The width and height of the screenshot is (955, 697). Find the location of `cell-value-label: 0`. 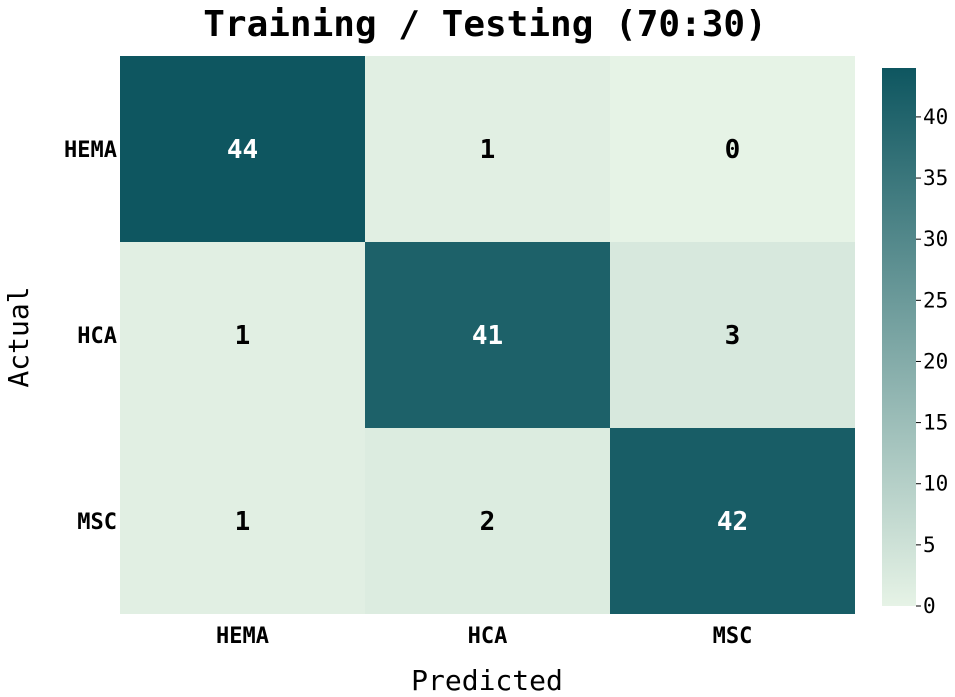

cell-value-label: 0 is located at coordinates (733, 150).